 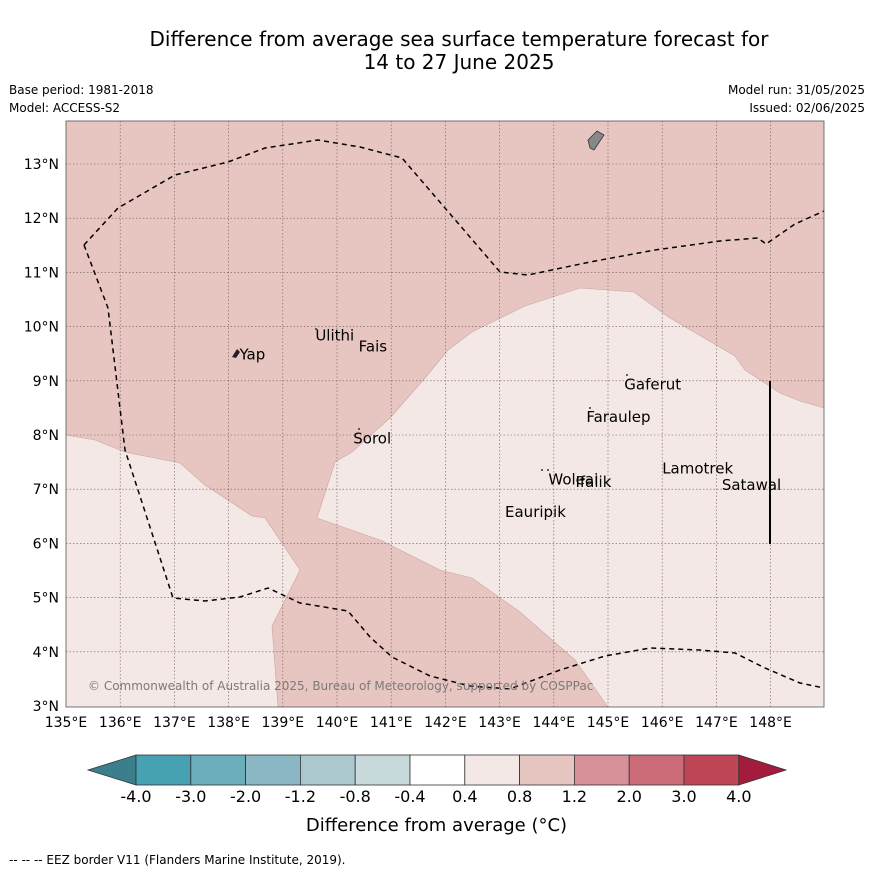 What do you see at coordinates (618, 417) in the screenshot?
I see `place-label: Faraulep` at bounding box center [618, 417].